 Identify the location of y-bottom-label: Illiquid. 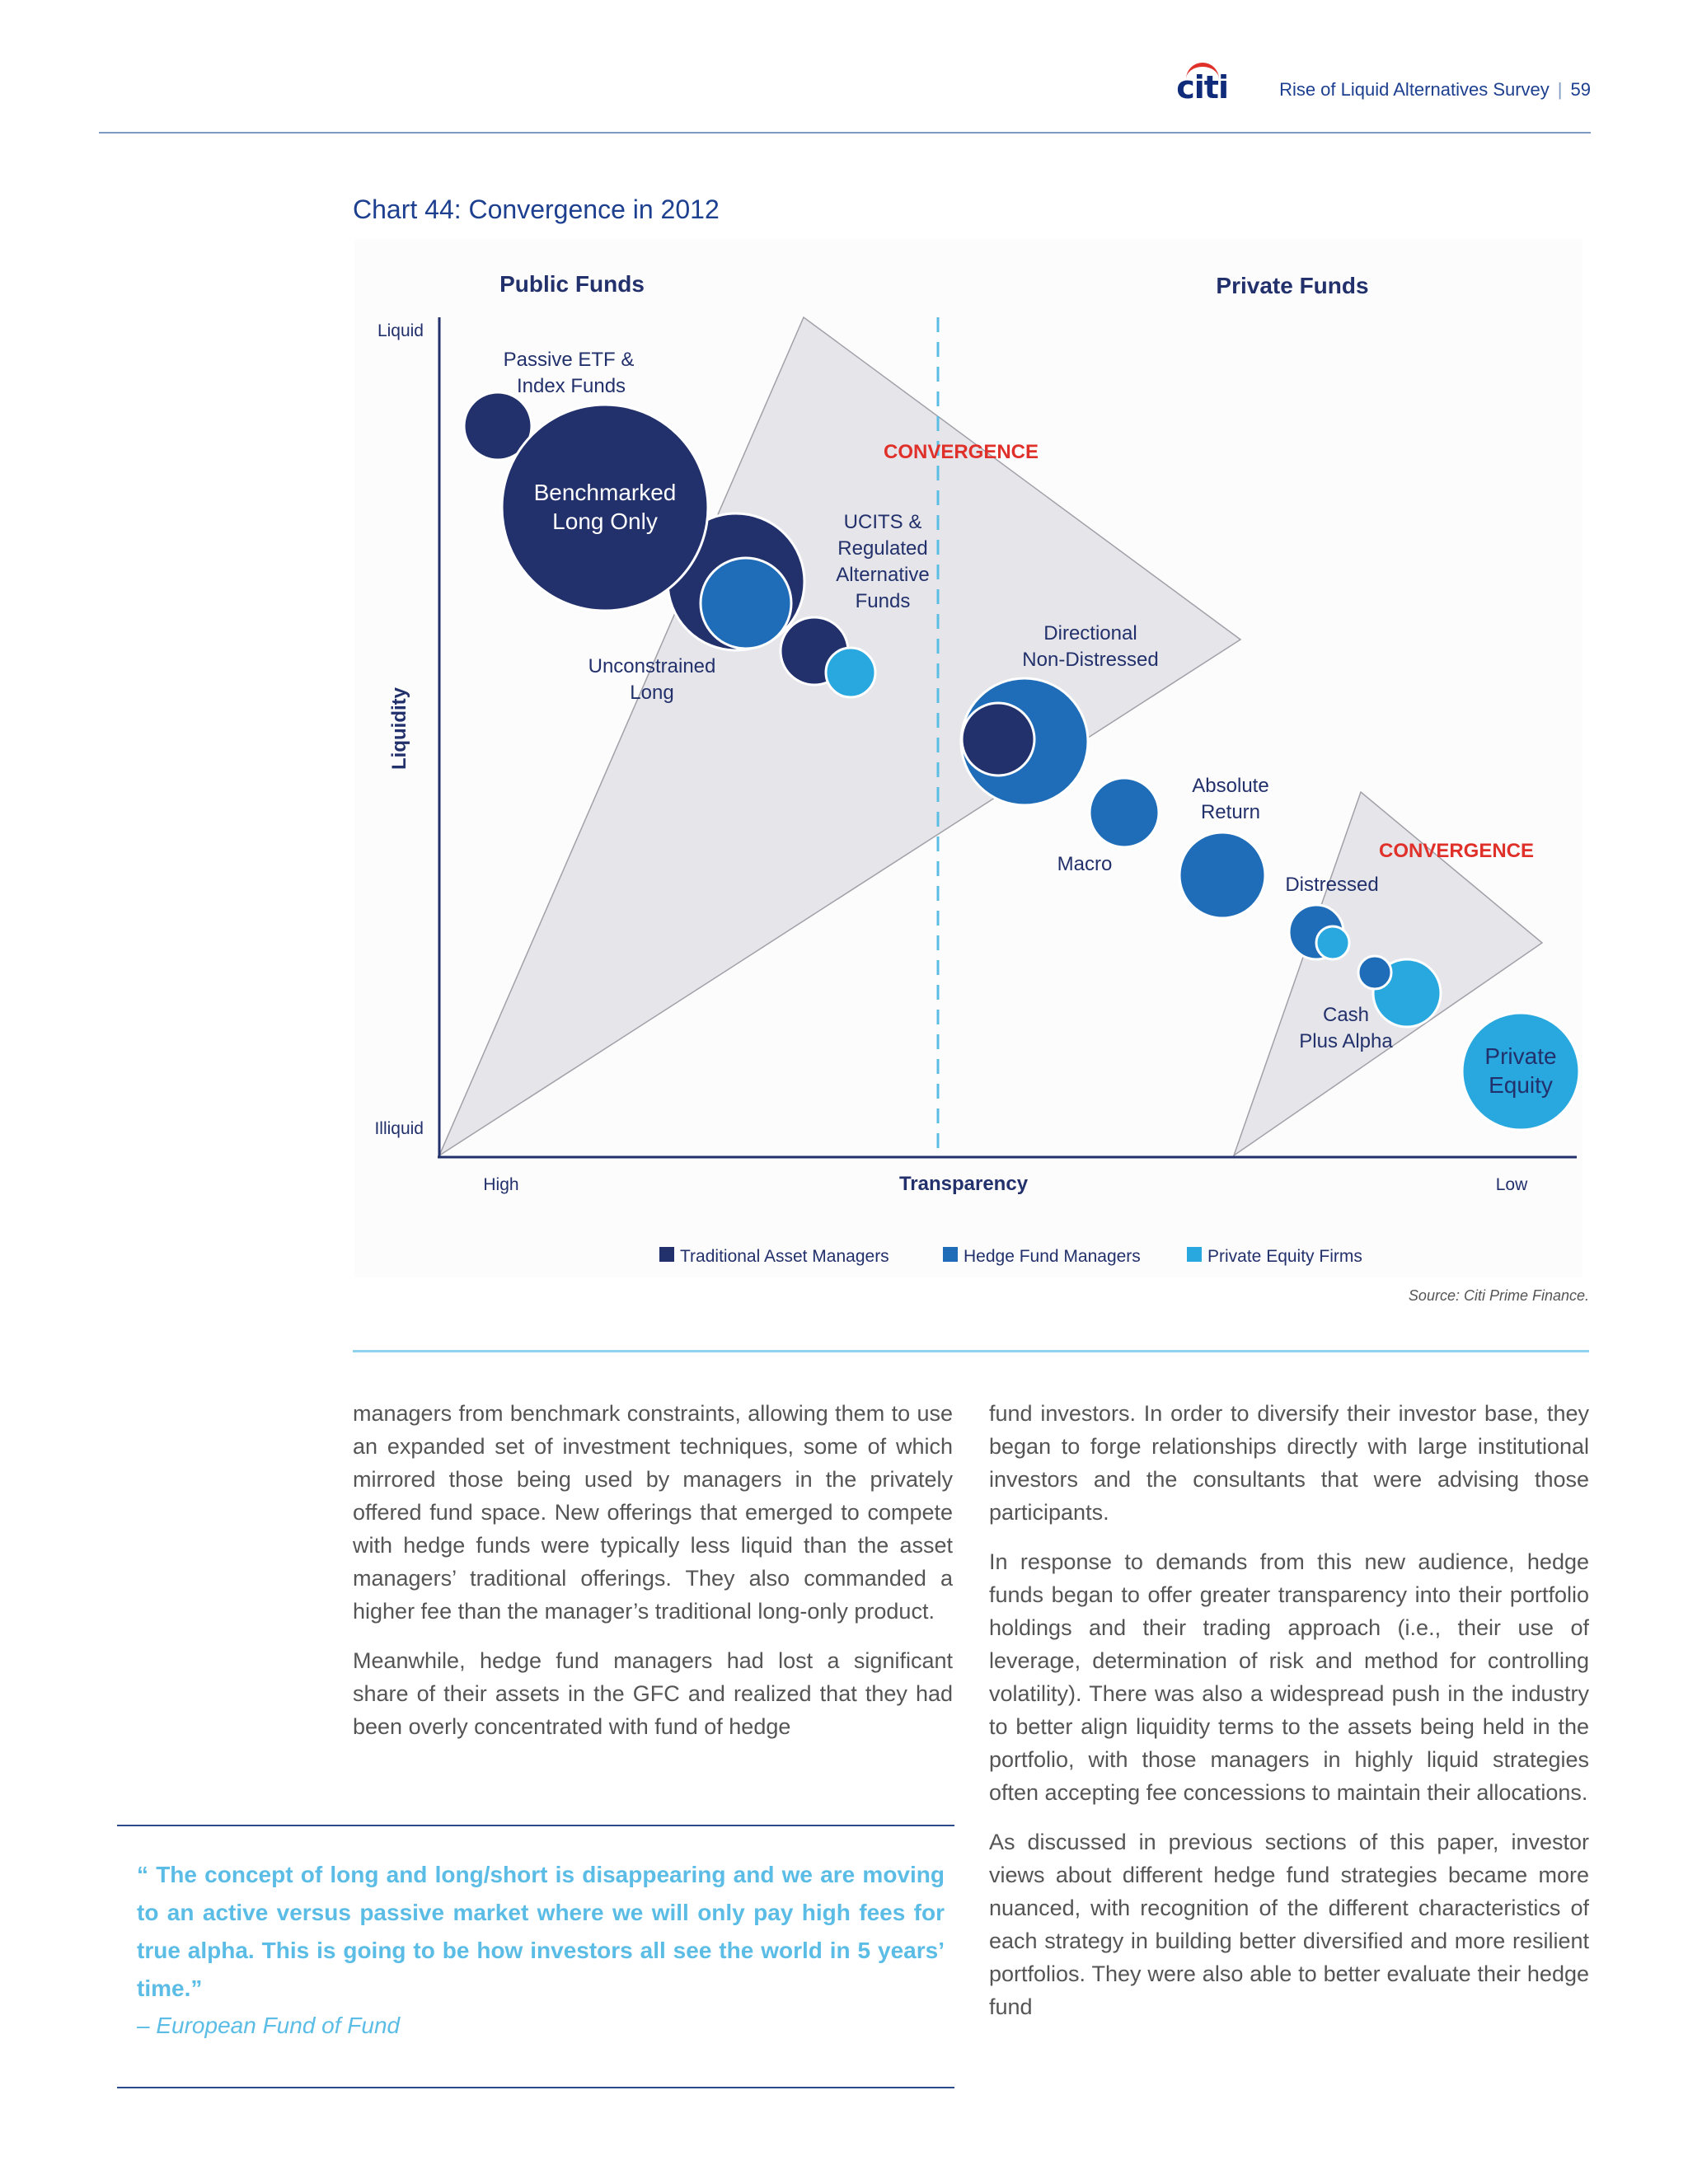
(399, 1128).